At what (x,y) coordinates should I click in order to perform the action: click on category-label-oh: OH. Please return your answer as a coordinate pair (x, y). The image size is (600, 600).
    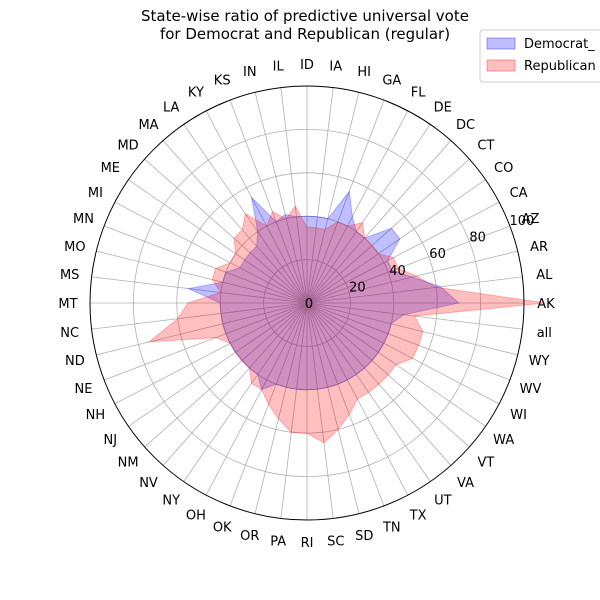
    Looking at the image, I should click on (196, 516).